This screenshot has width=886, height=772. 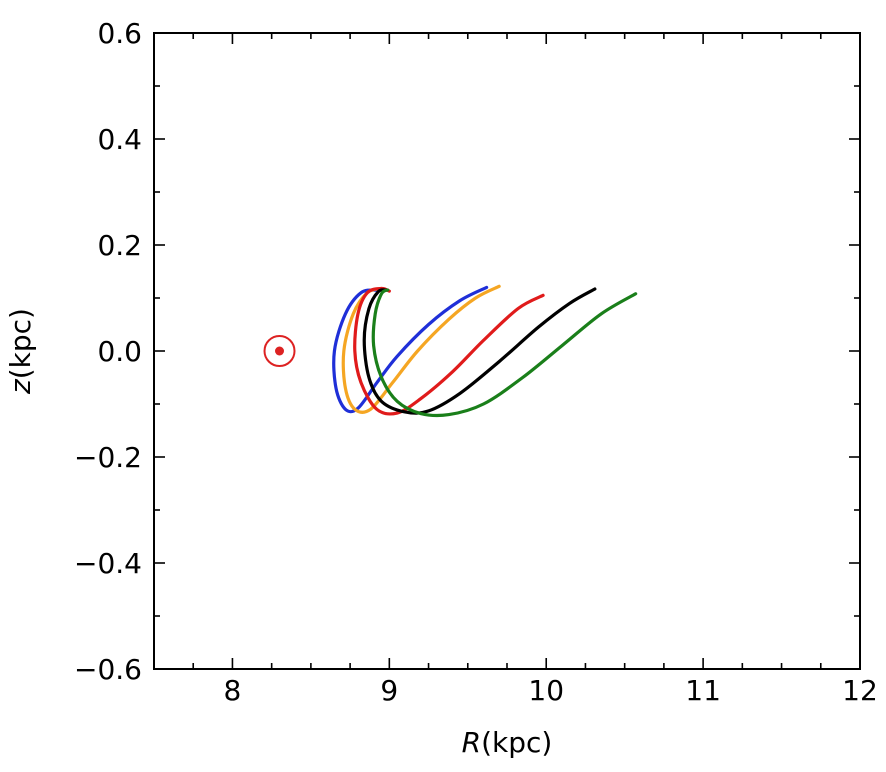 What do you see at coordinates (119, 245) in the screenshot?
I see `y-tick-label: 0.2` at bounding box center [119, 245].